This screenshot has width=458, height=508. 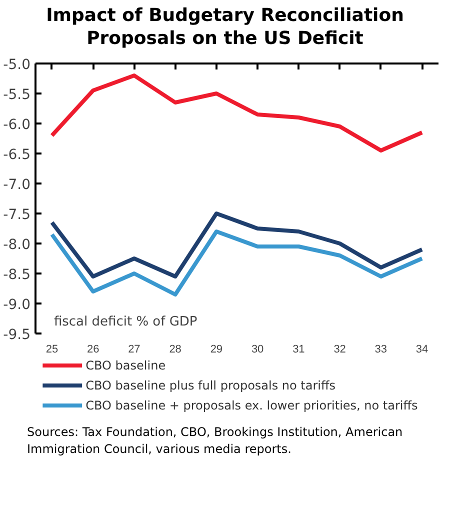 What do you see at coordinates (225, 27) in the screenshot?
I see `chart-title: Impact of Budgetary Reconciliation Proposals on the US Deficit` at bounding box center [225, 27].